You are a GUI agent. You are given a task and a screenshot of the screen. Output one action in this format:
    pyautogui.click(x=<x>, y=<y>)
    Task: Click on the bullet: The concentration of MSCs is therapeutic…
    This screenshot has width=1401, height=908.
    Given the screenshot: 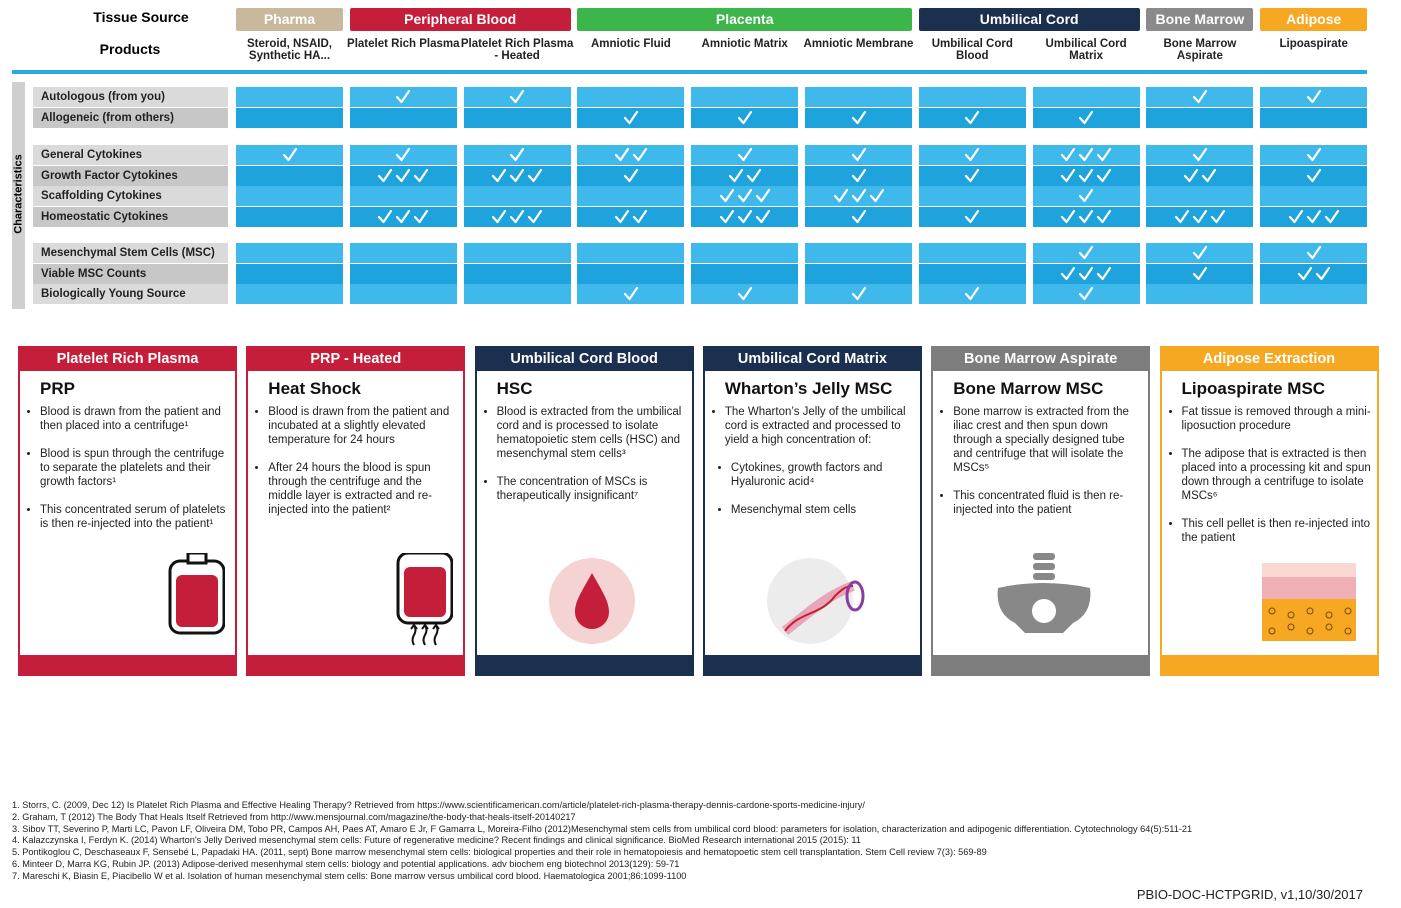 What is the action you would take?
    pyautogui.click(x=592, y=489)
    